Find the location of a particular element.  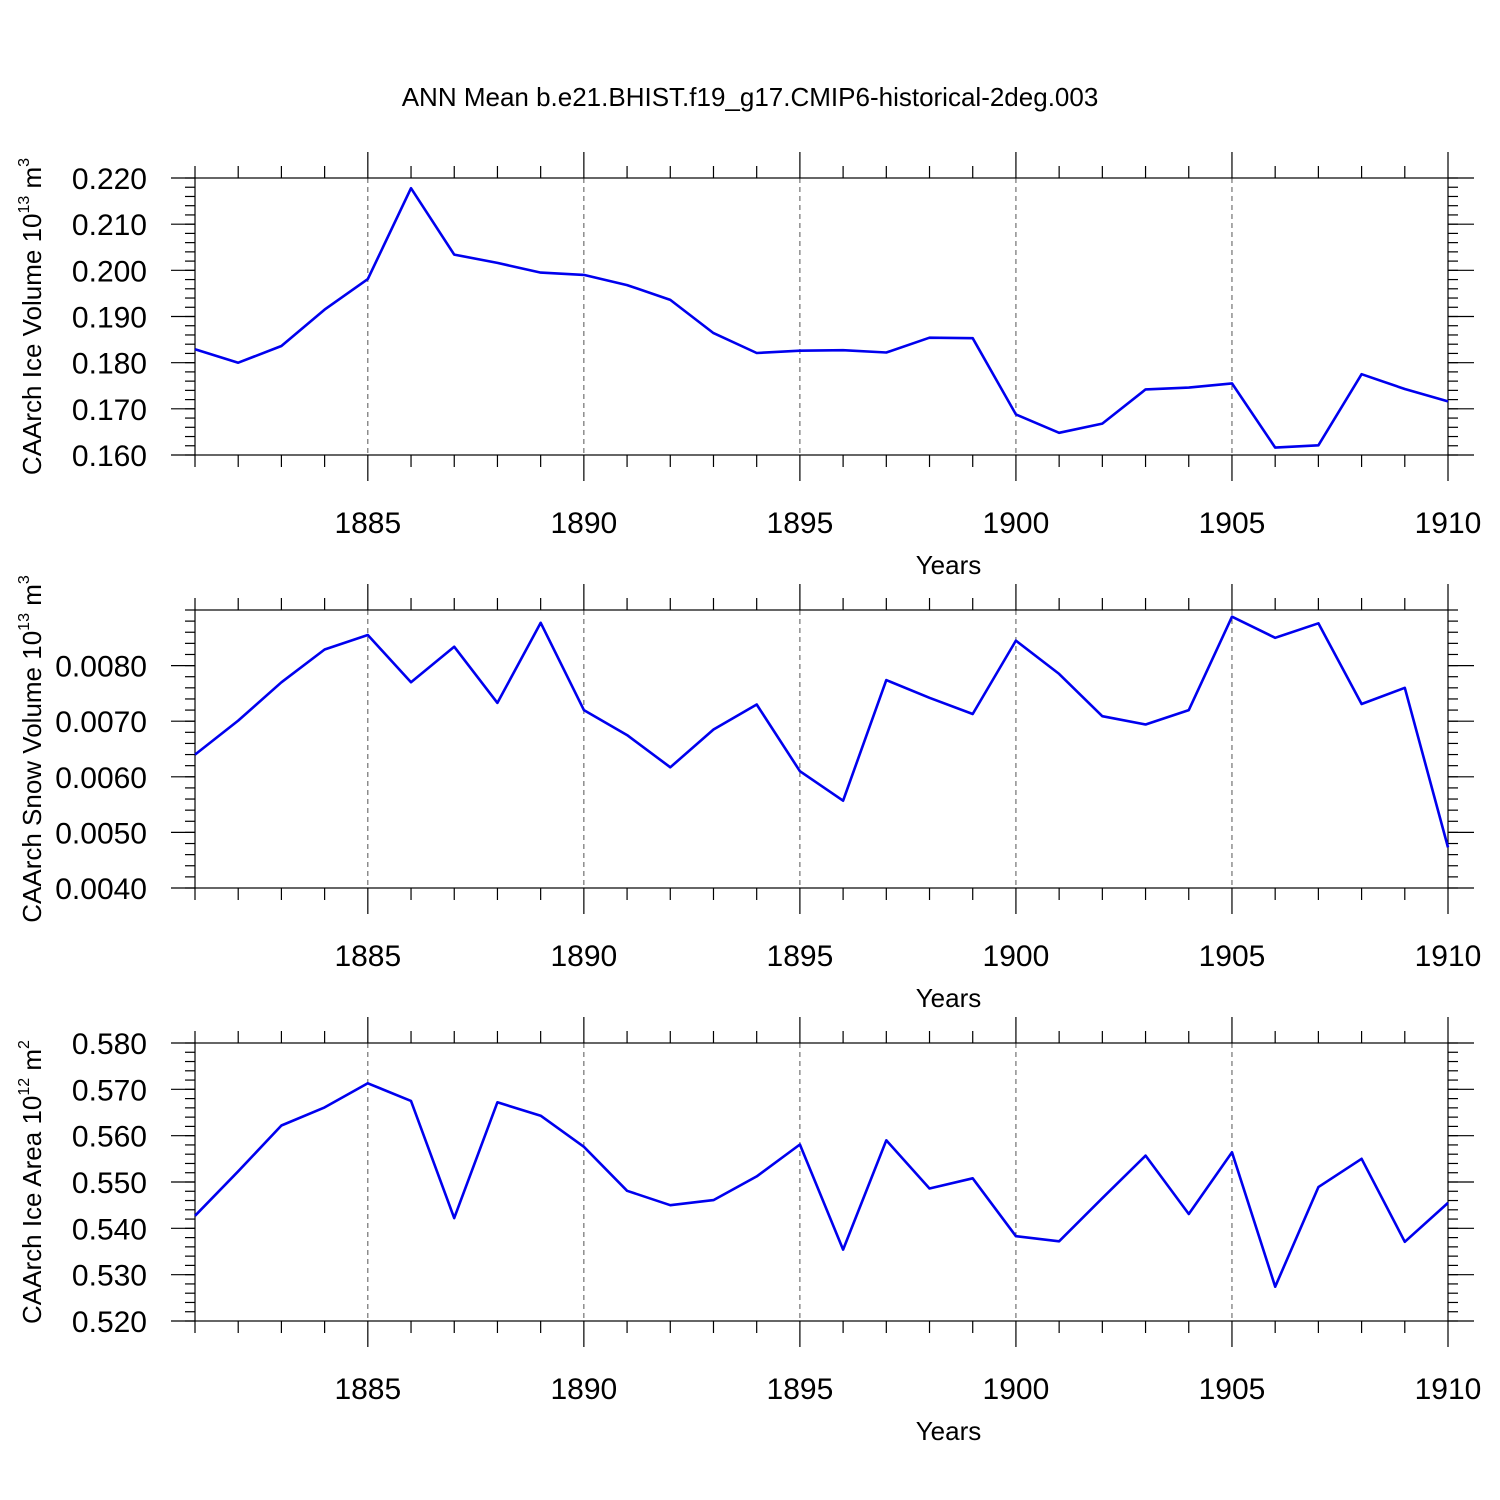

y-tick-label: 0.180 is located at coordinates (109, 364).